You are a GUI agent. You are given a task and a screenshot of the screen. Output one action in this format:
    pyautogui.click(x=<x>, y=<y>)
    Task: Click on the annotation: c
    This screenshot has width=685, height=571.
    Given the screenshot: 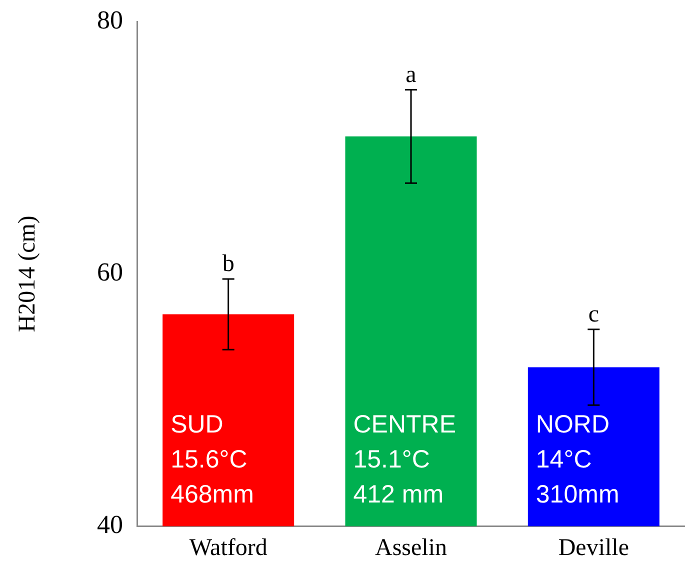 What is the action you would take?
    pyautogui.click(x=593, y=315)
    